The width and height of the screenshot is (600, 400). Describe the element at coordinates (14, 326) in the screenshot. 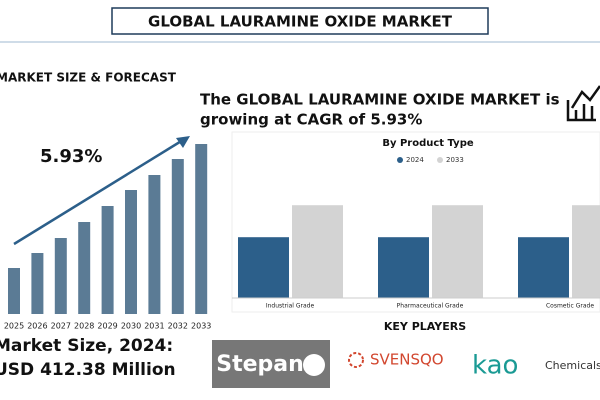

I see `x-tick-label: 2025` at that location.